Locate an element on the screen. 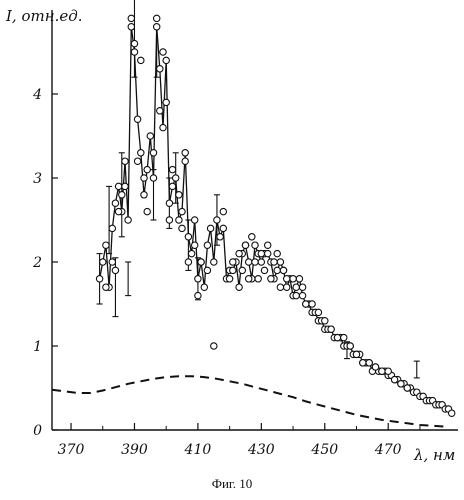  y-tick-label: 0 is located at coordinates (37, 431).